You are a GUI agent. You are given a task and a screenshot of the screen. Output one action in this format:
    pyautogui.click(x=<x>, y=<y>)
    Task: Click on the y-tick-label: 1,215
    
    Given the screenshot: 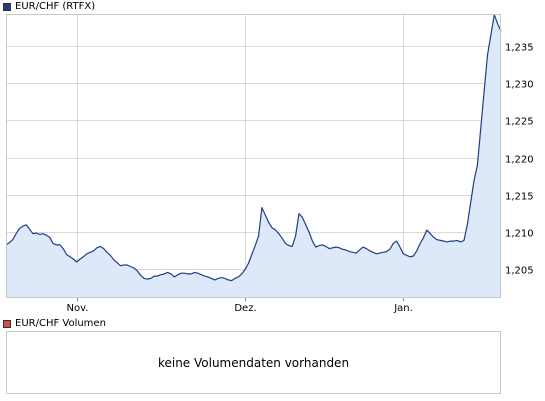 What is the action you would take?
    pyautogui.click(x=519, y=197)
    